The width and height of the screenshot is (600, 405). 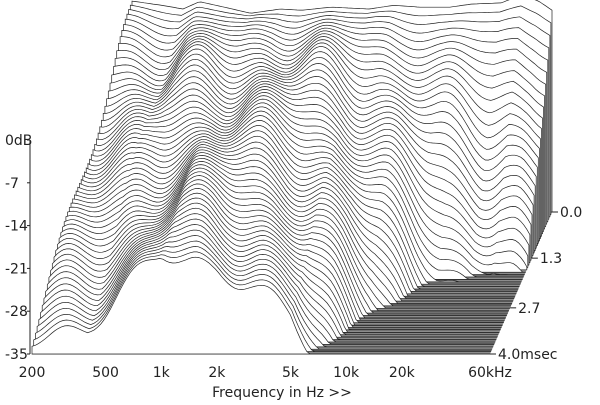 I want to click on x-tick-label: 1k, so click(x=162, y=373).